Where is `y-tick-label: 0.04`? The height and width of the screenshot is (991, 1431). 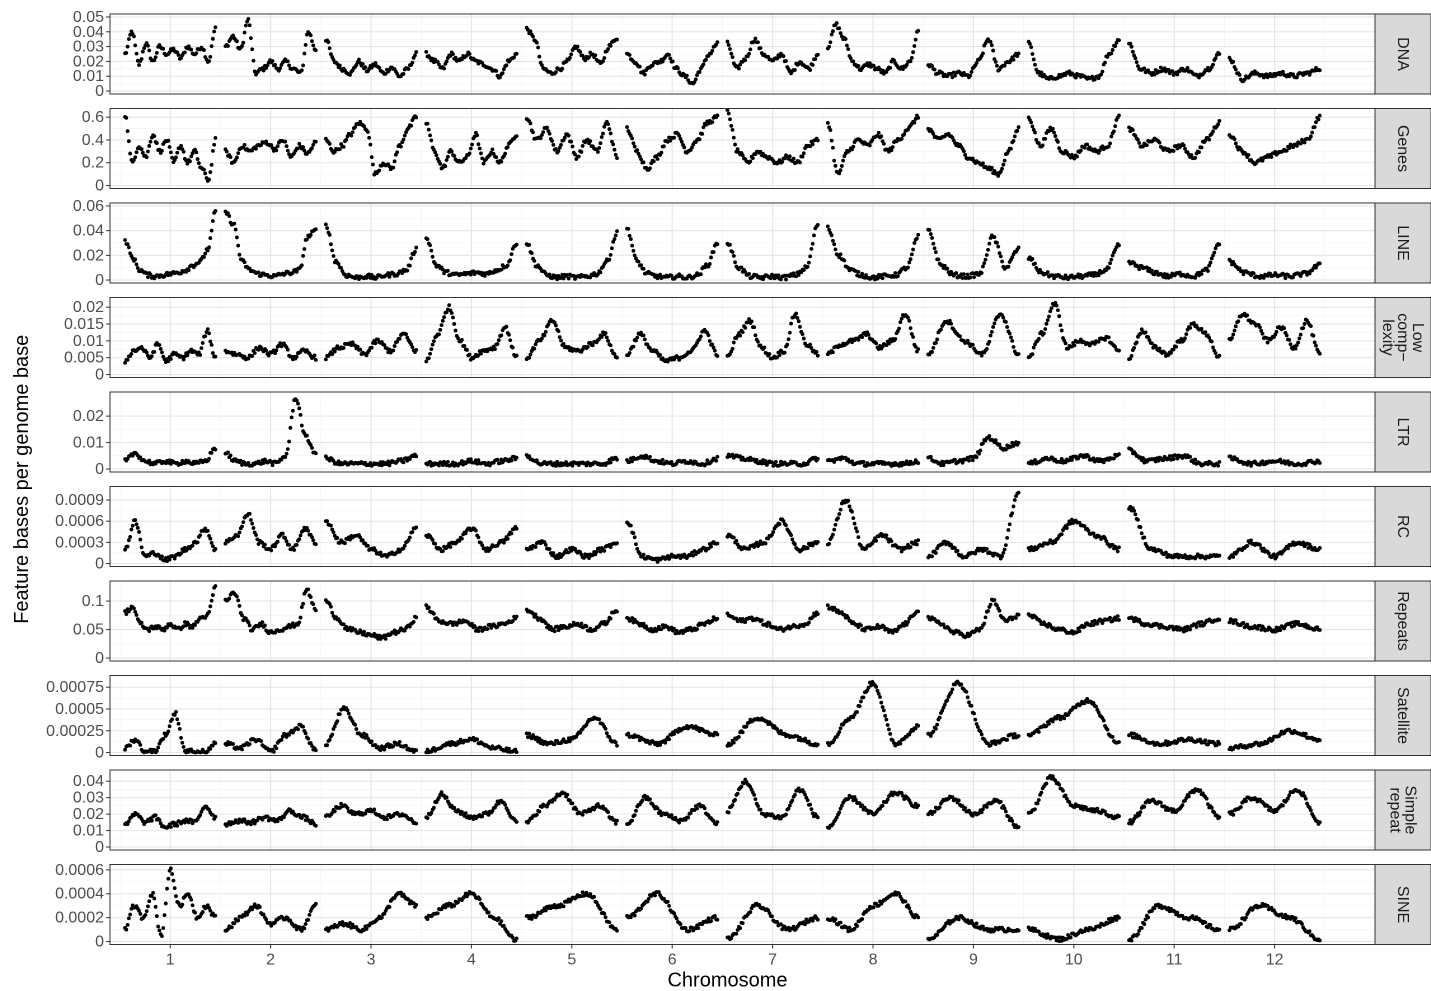 y-tick-label: 0.04 is located at coordinates (88, 32).